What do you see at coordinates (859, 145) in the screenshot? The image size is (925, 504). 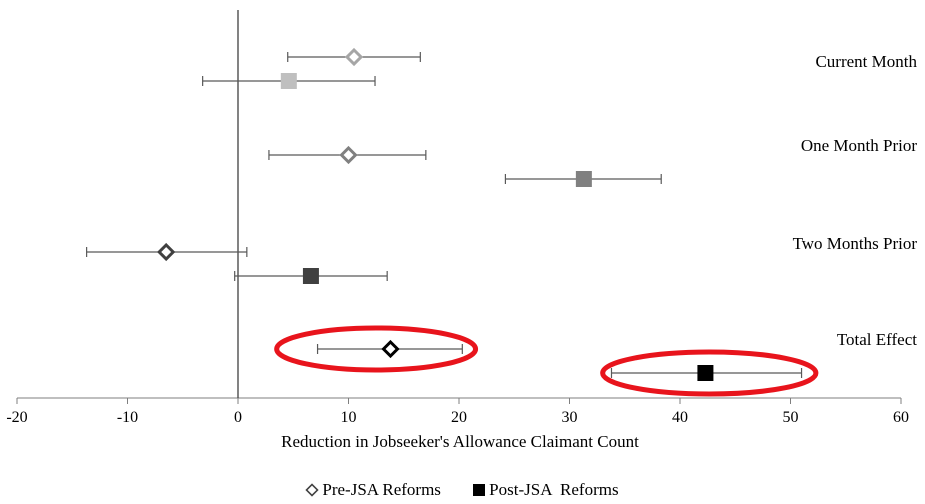 I see `group-label: One Month Prior` at bounding box center [859, 145].